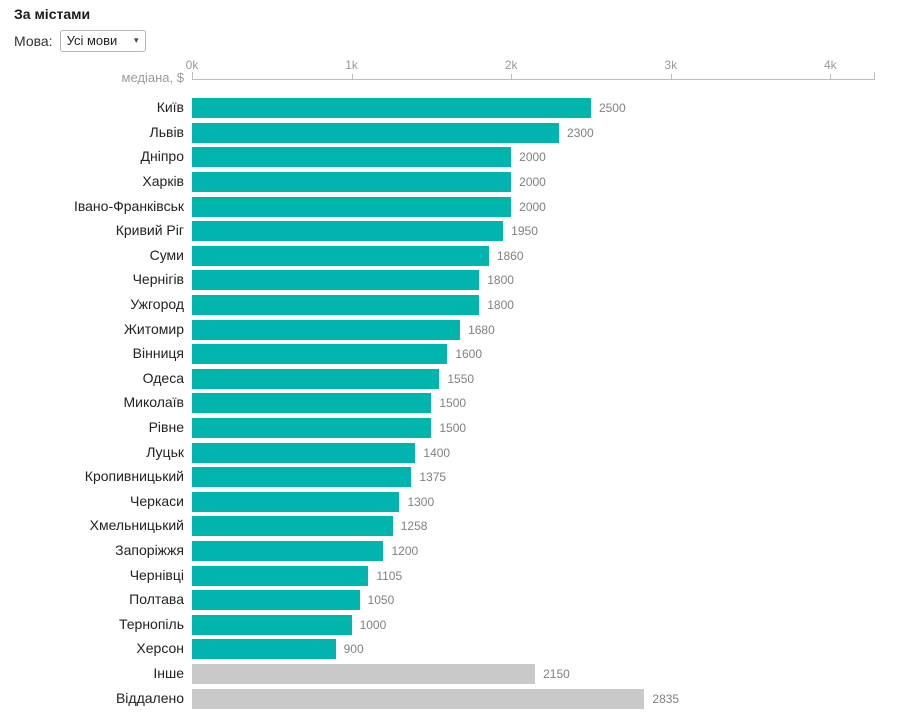  I want to click on bar-cell: 1680, so click(546, 329).